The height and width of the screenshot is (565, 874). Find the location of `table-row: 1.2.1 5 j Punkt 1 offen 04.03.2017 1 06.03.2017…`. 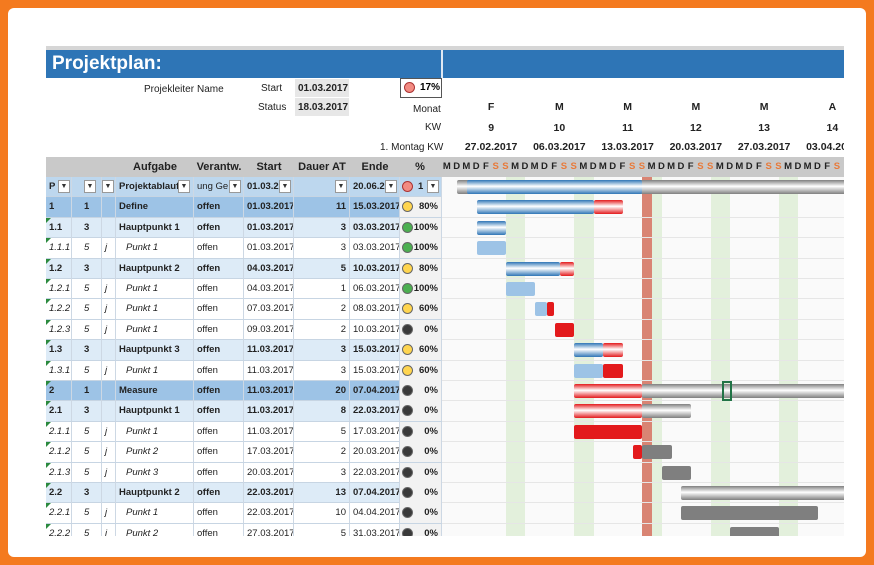

table-row: 1.2.1 5 j Punkt 1 offen 04.03.2017 1 06.03.2017… is located at coordinates (244, 289).